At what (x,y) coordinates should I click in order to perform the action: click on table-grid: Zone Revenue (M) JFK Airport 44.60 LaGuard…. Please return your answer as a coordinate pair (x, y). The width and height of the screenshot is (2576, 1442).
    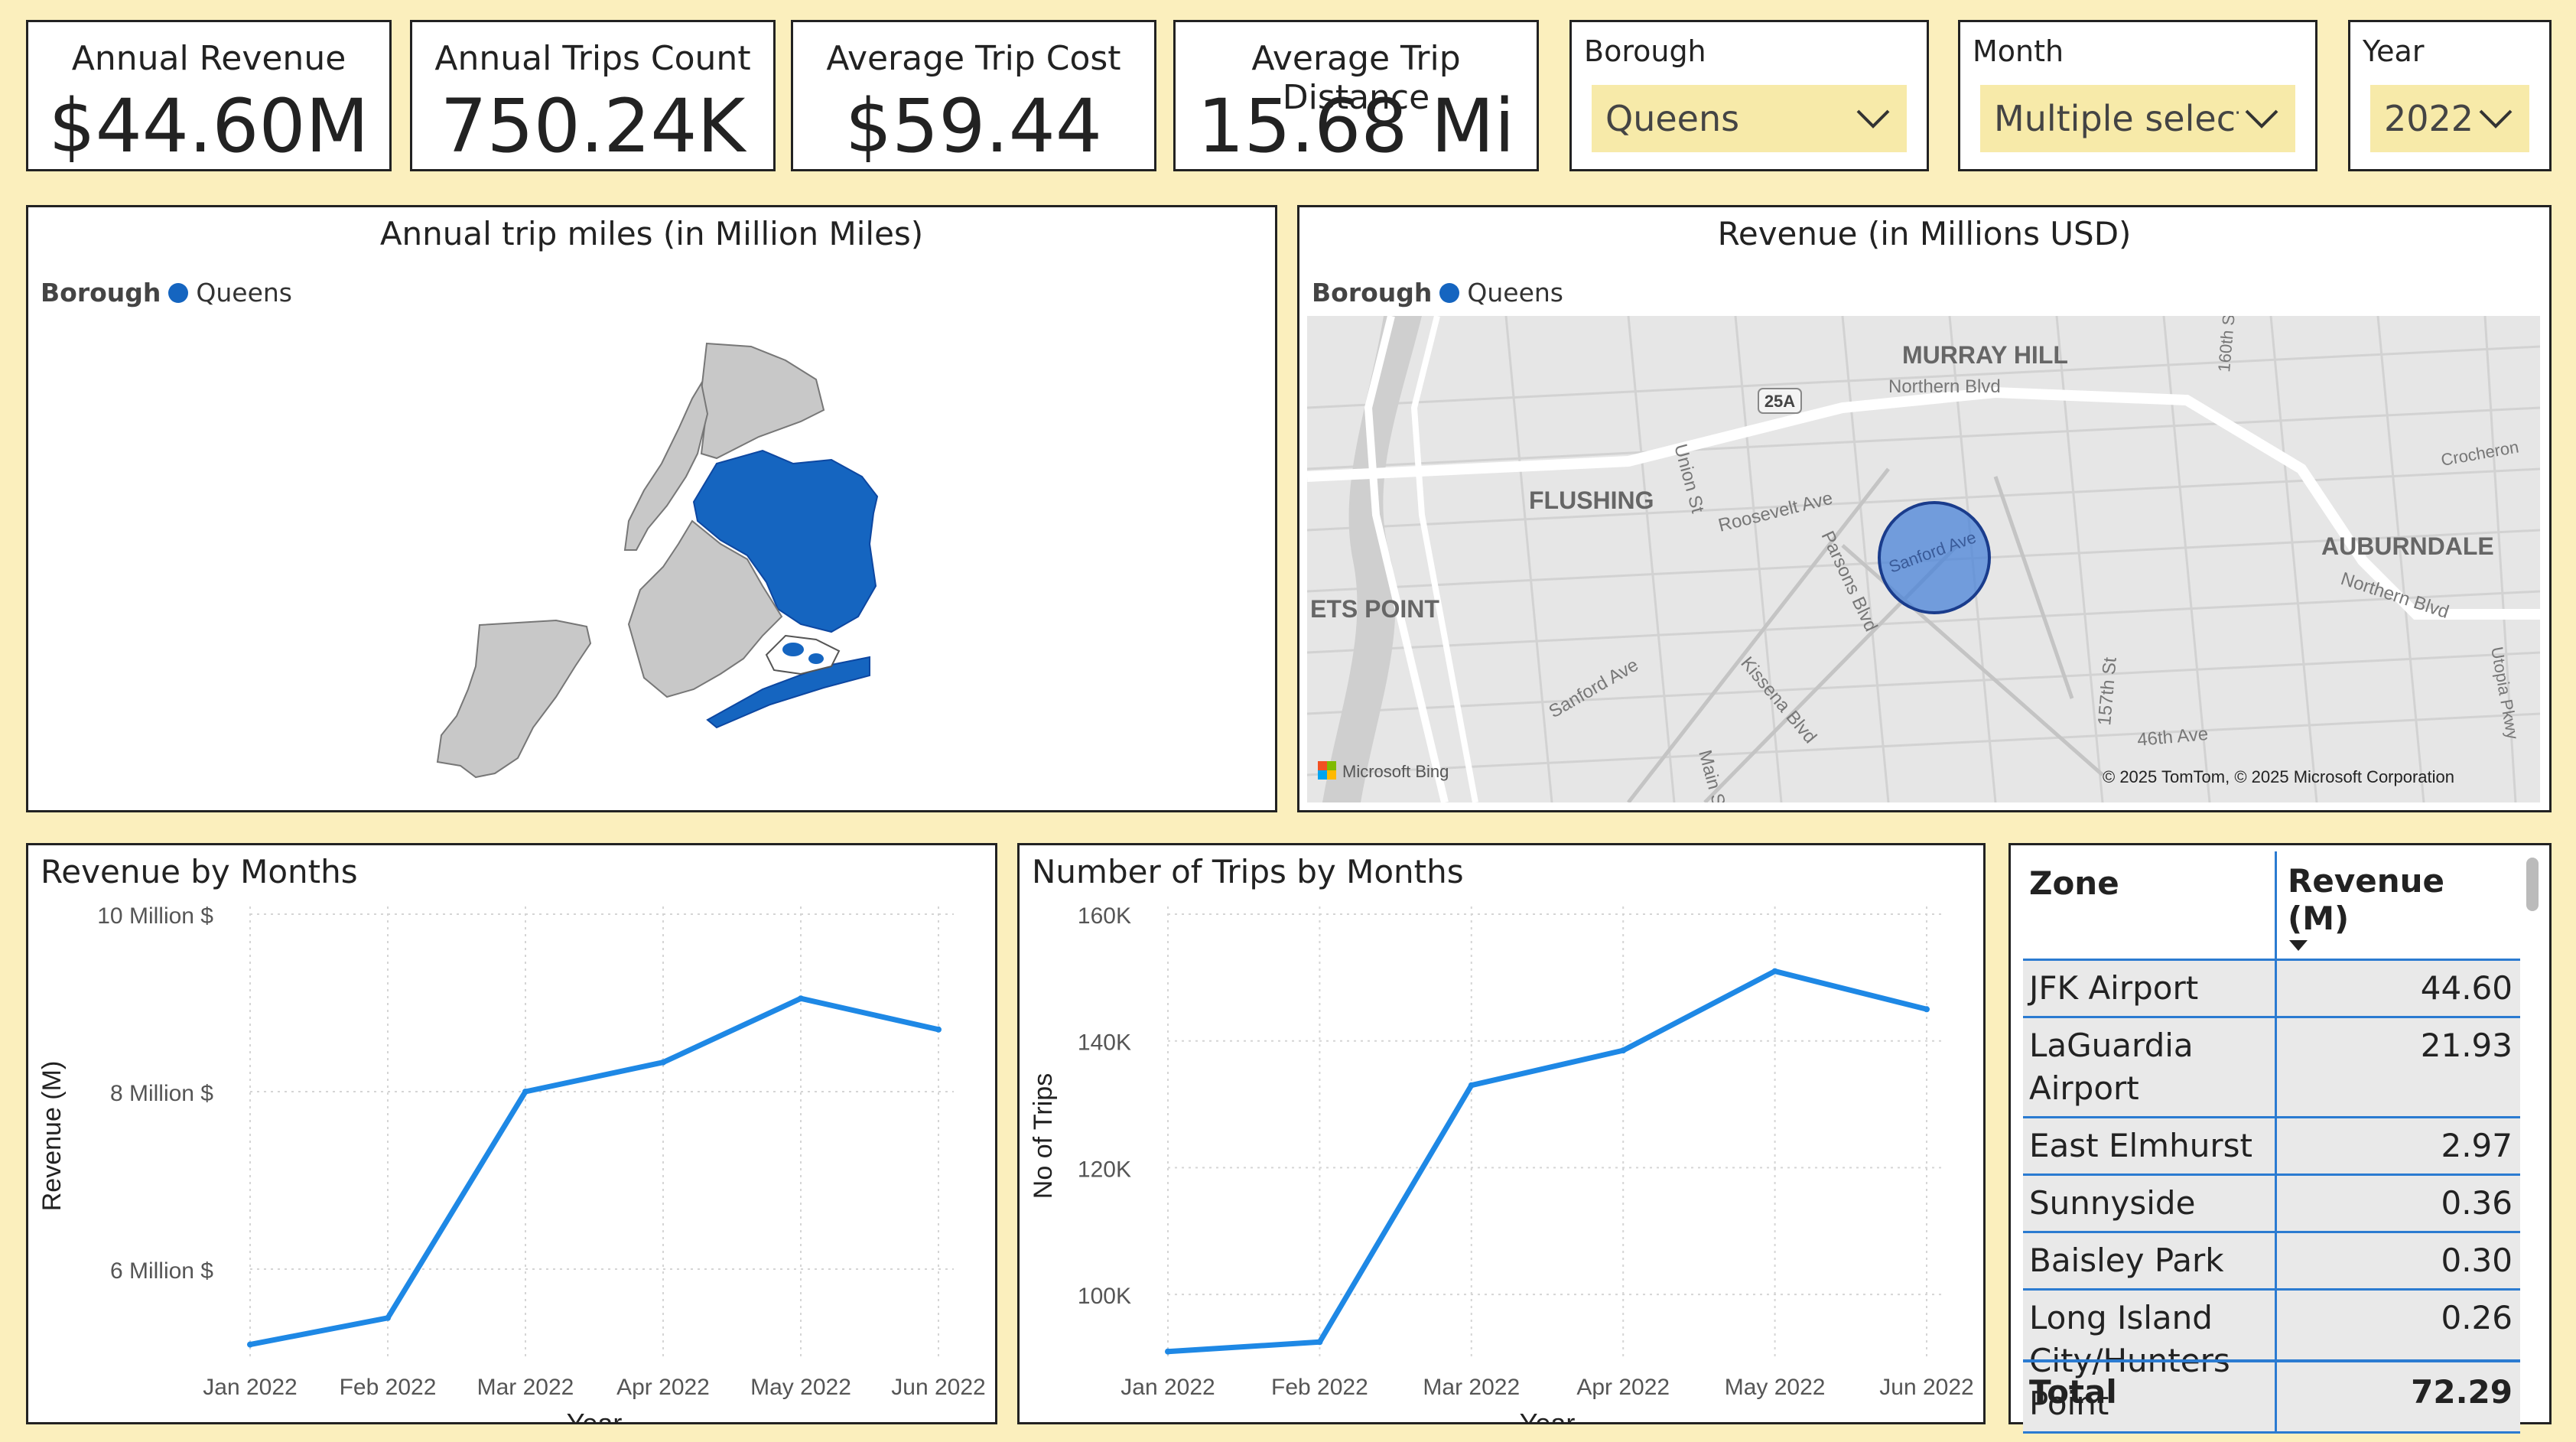
    Looking at the image, I should click on (2271, 1142).